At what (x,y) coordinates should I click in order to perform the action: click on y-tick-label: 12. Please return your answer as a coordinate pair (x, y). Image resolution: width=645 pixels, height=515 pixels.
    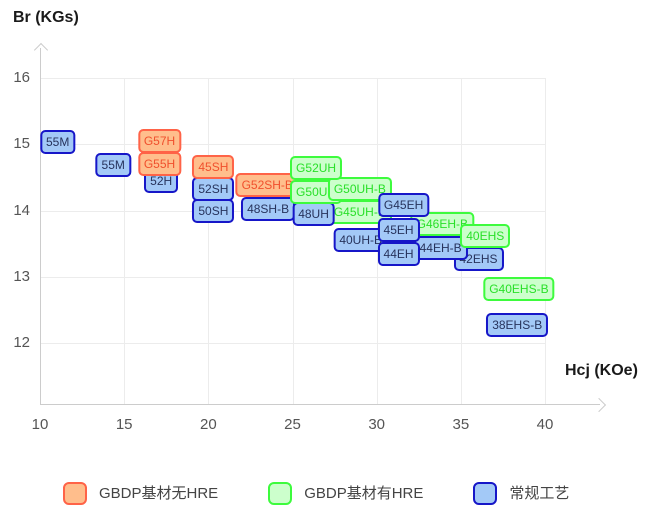
    Looking at the image, I should click on (21, 342).